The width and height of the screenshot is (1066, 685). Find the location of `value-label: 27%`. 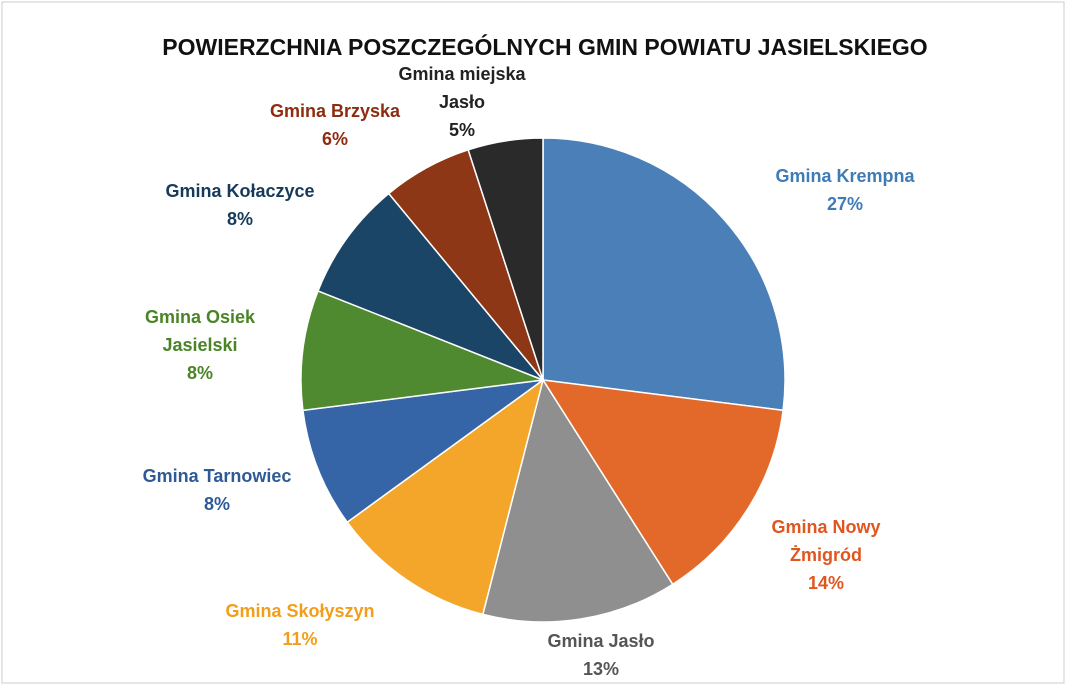

value-label: 27% is located at coordinates (845, 204).